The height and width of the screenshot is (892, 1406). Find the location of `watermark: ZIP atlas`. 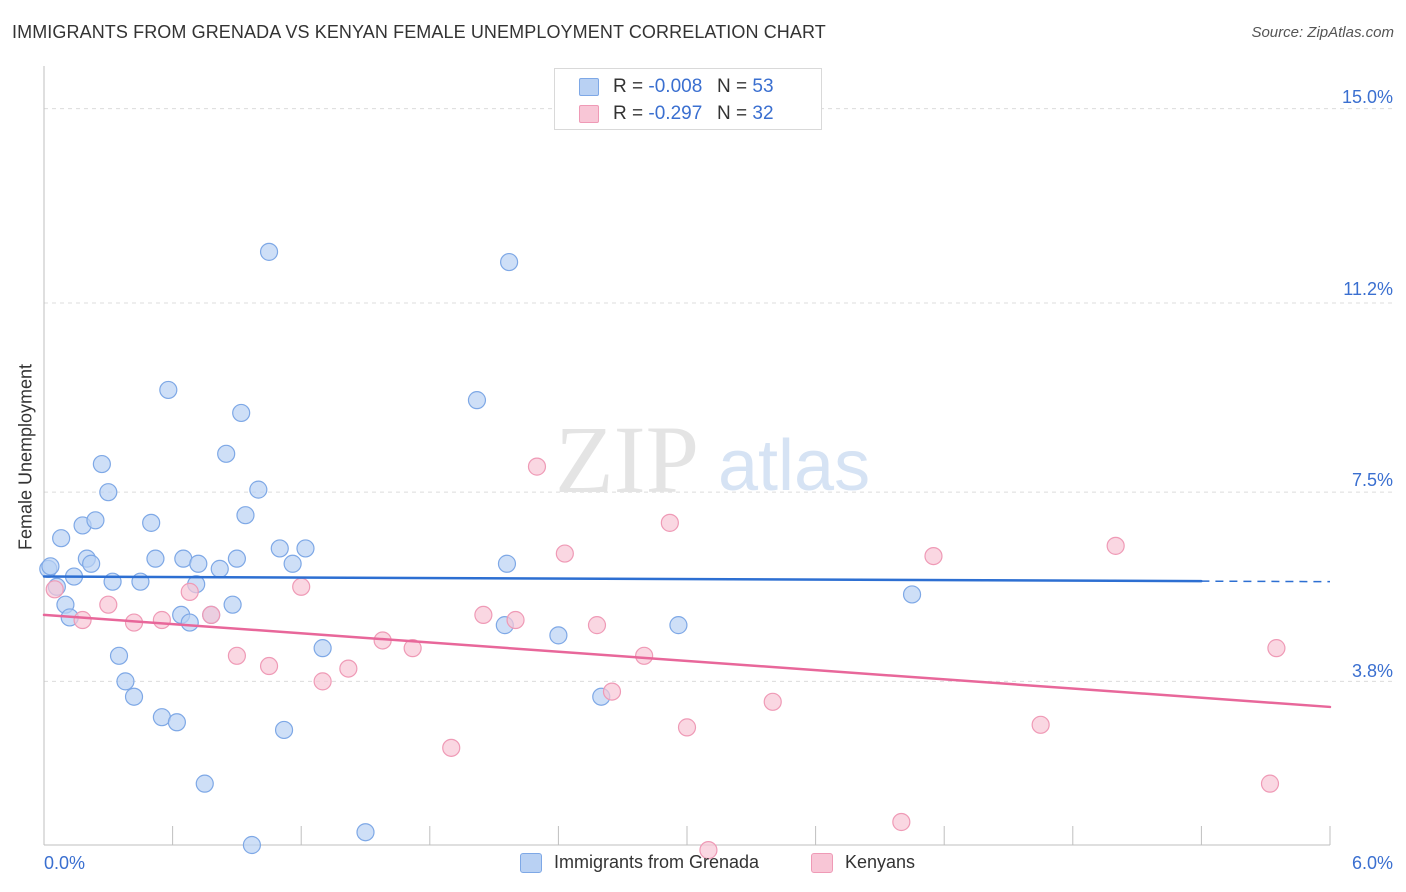

watermark: ZIP atlas is located at coordinates (712, 459).